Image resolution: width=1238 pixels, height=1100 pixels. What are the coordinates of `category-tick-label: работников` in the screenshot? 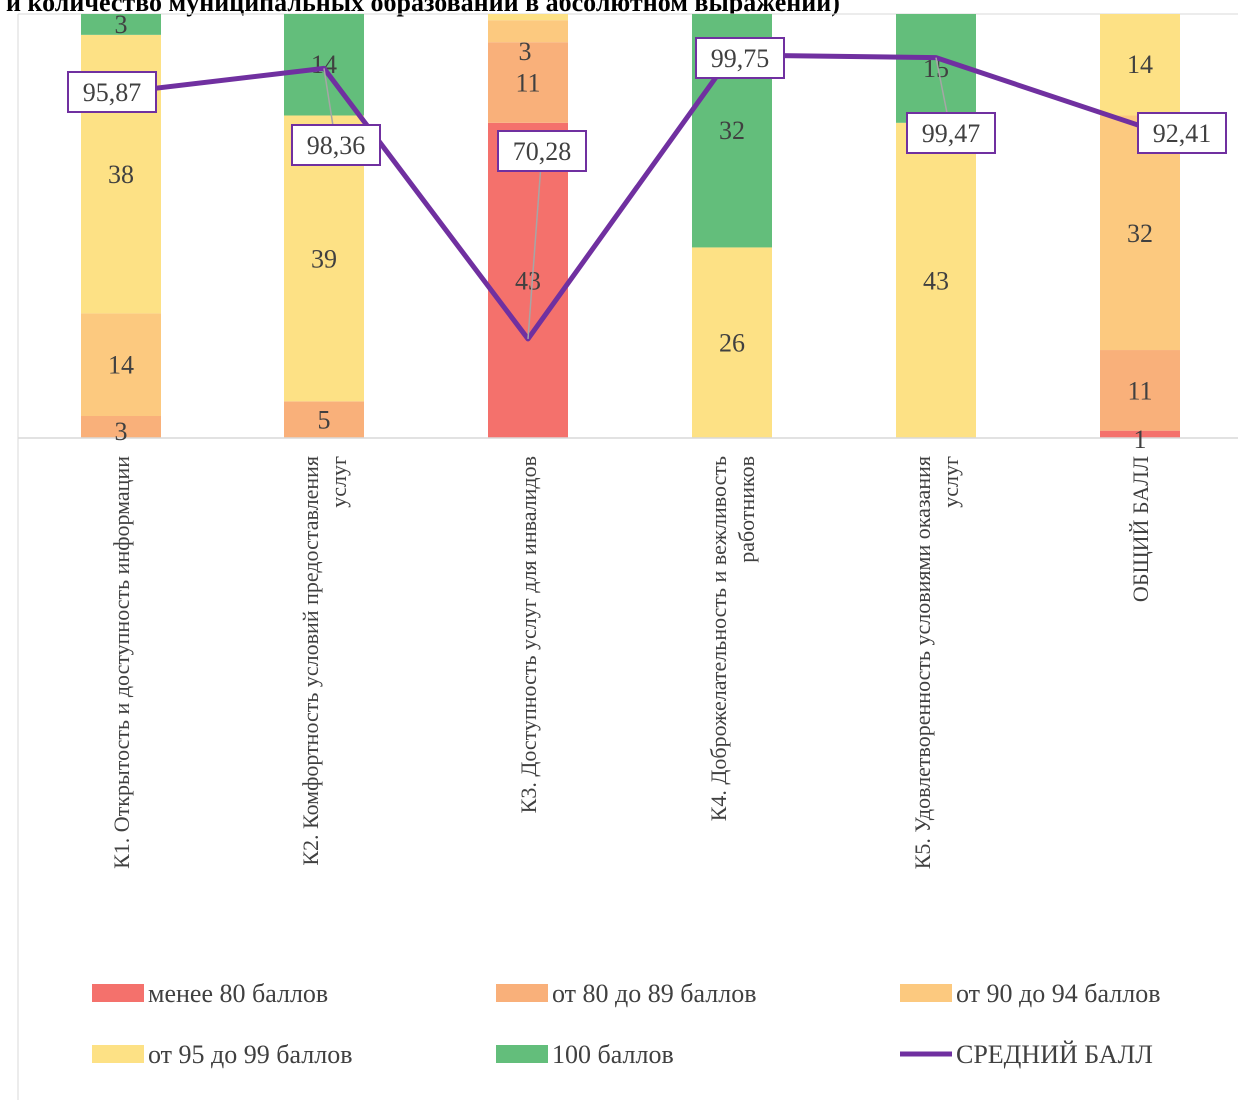 It's located at (746, 509).